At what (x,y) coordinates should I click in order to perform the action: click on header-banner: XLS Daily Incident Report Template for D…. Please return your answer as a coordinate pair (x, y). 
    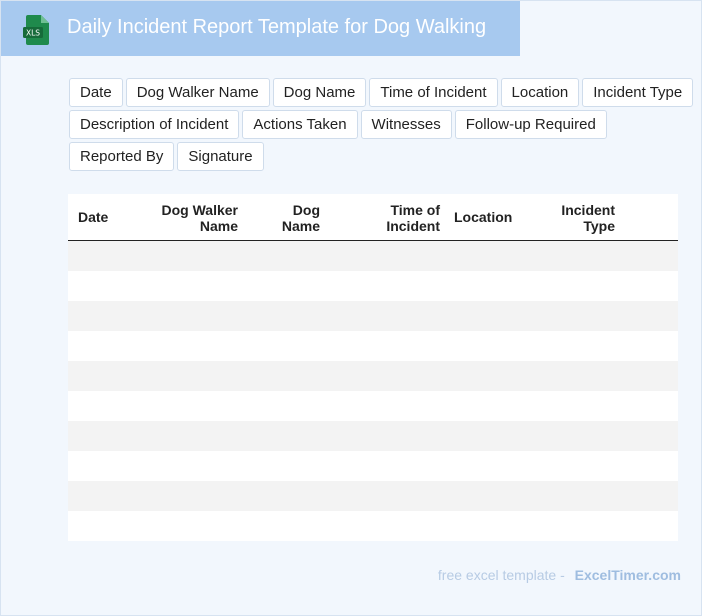
    Looking at the image, I should click on (260, 28).